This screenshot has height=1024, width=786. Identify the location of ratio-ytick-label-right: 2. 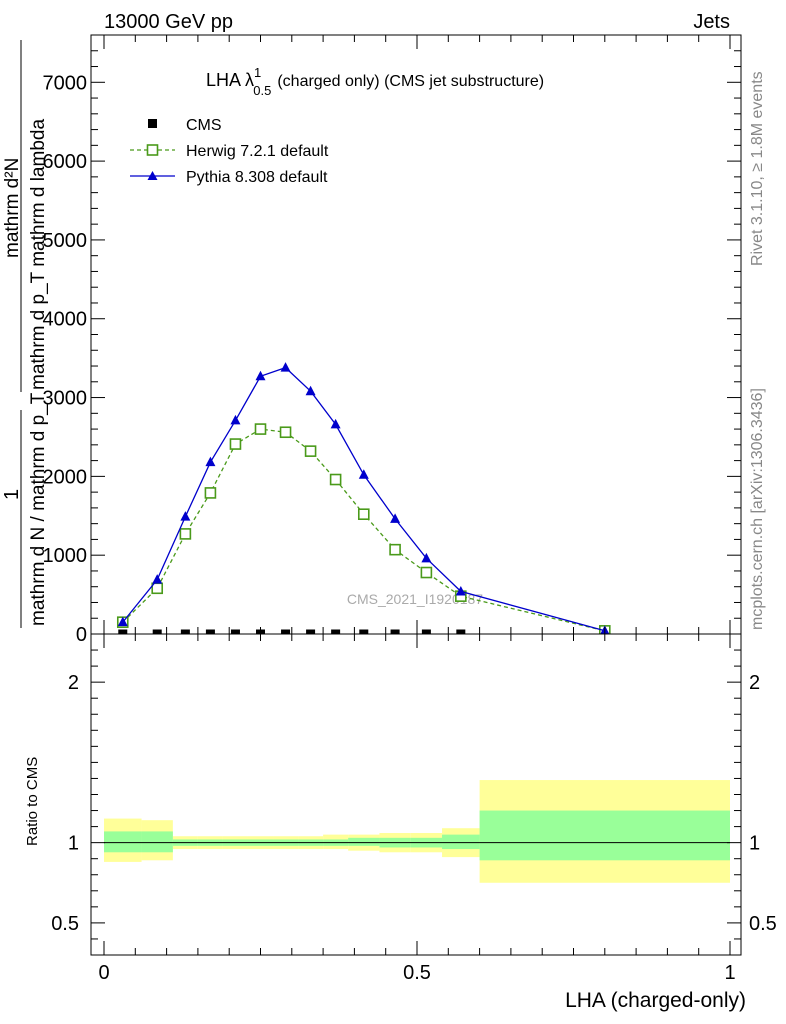
(754, 683).